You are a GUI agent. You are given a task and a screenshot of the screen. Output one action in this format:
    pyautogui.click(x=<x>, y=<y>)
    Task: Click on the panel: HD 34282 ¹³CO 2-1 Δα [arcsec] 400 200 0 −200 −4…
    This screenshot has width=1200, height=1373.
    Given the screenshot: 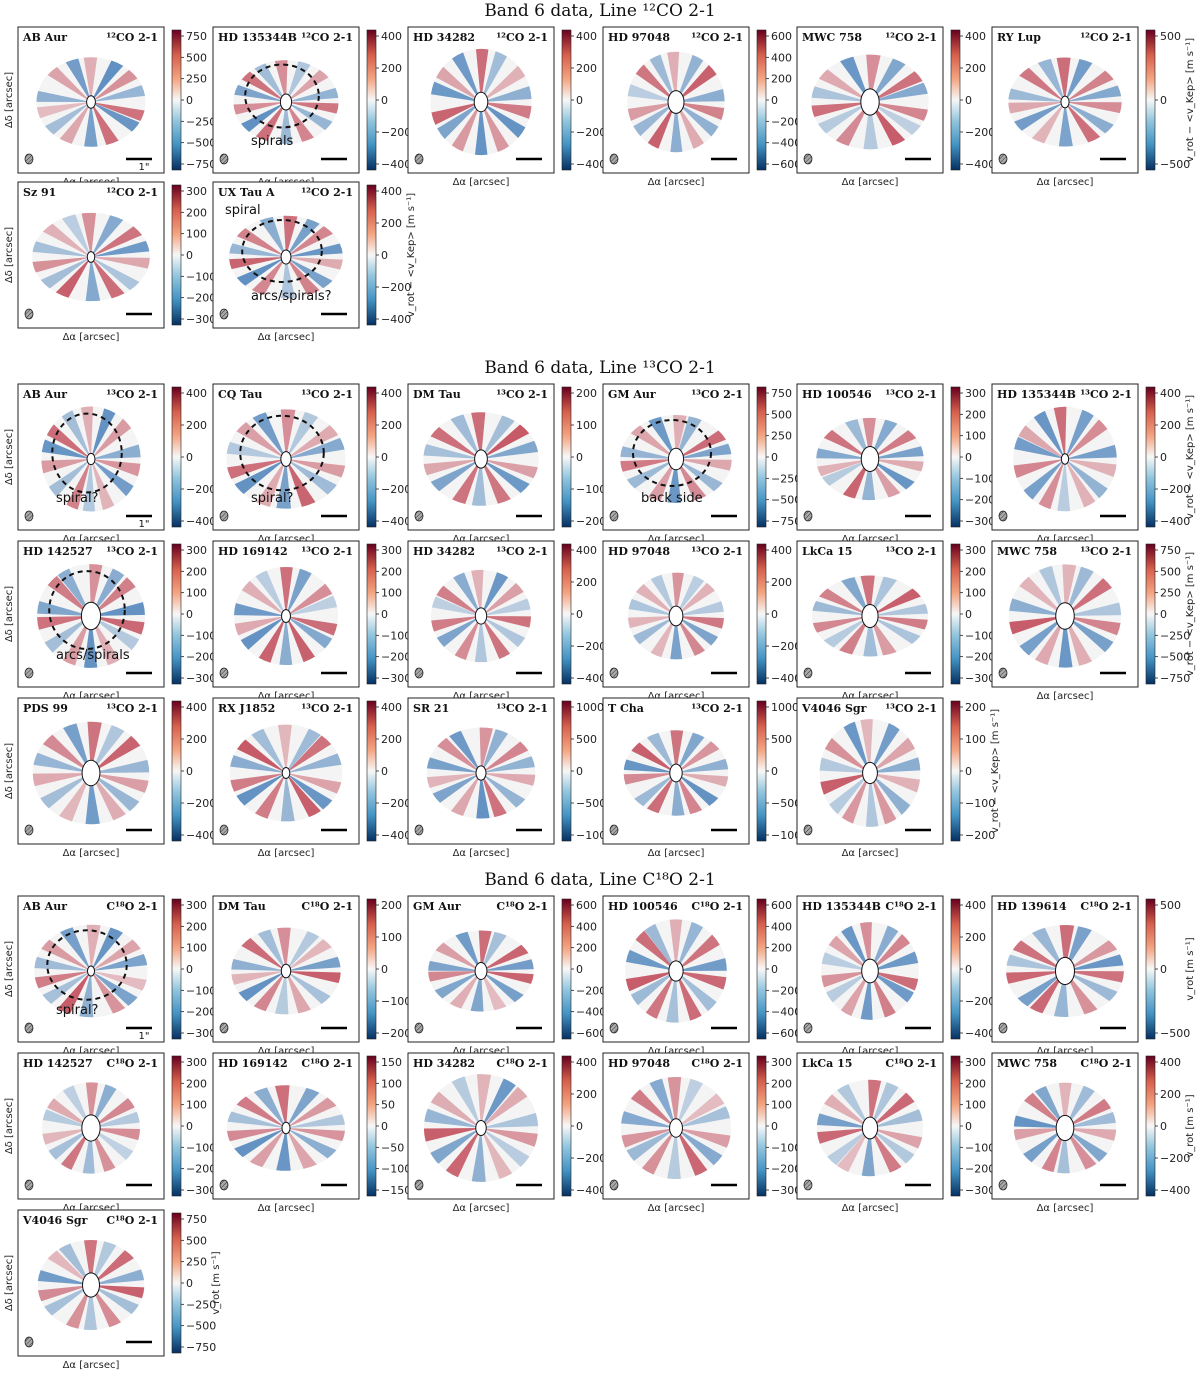 What is the action you would take?
    pyautogui.click(x=506, y=621)
    